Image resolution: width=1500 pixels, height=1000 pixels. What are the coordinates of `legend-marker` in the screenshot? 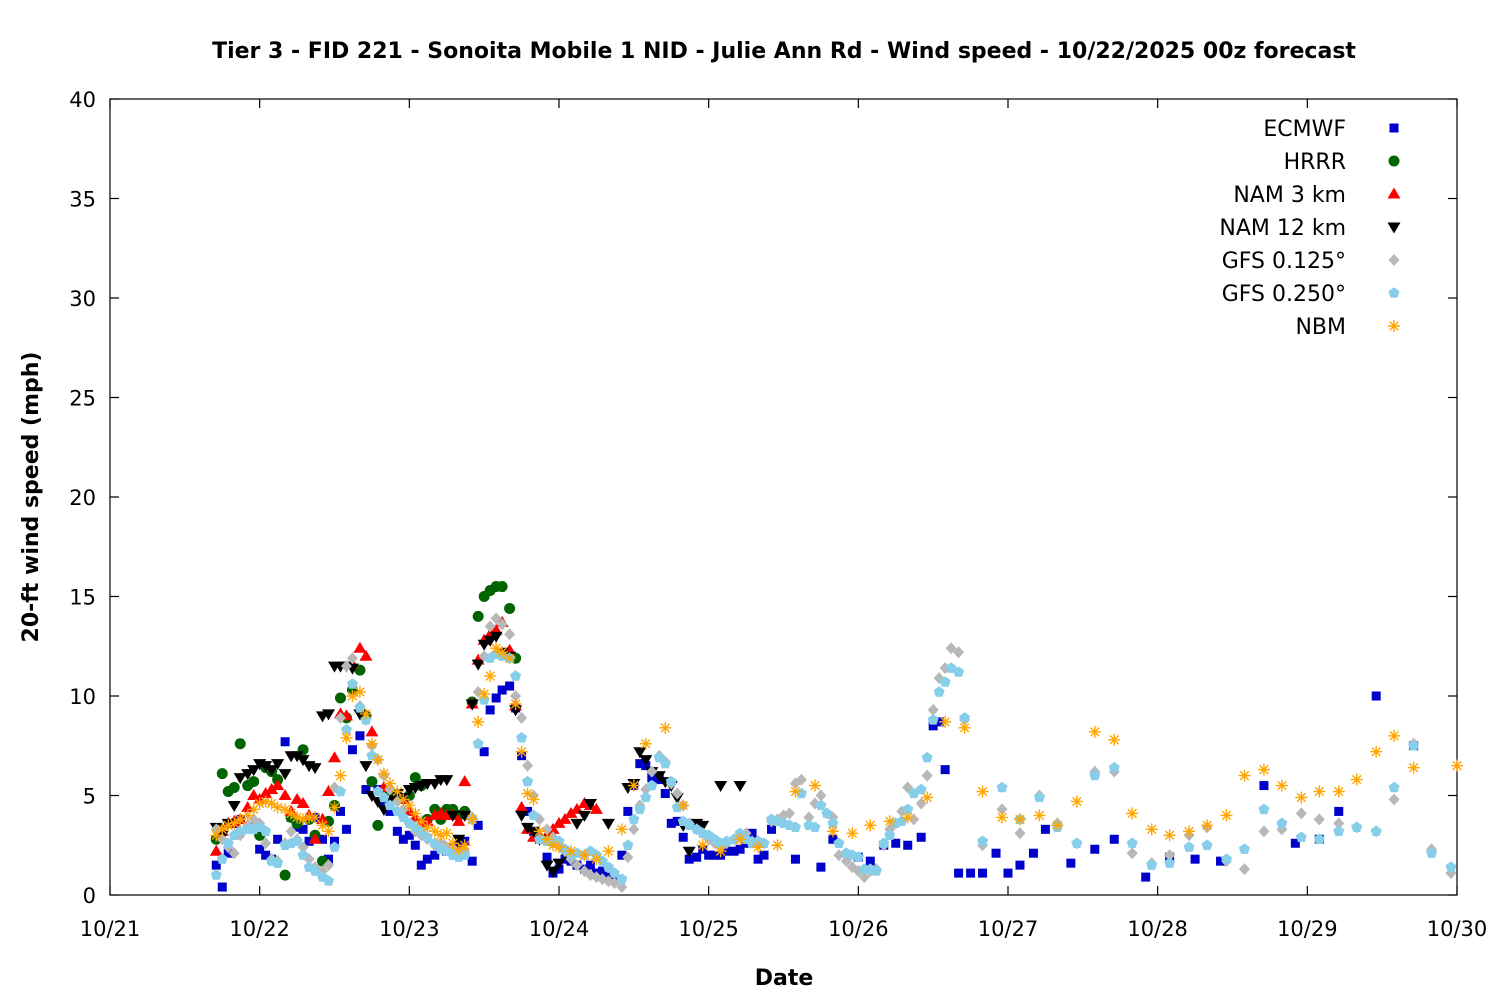 It's located at (1394, 260).